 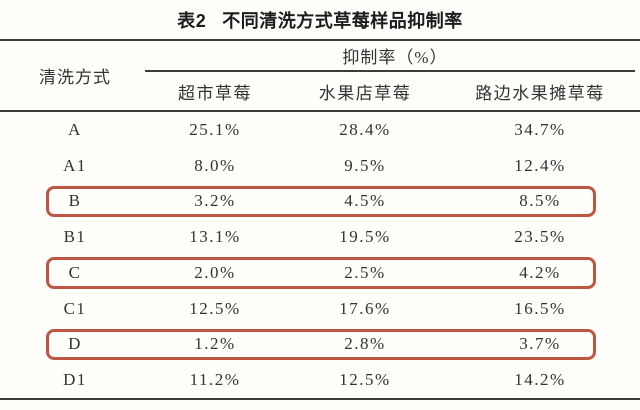 I want to click on value-cell: 12.4%, so click(x=540, y=165).